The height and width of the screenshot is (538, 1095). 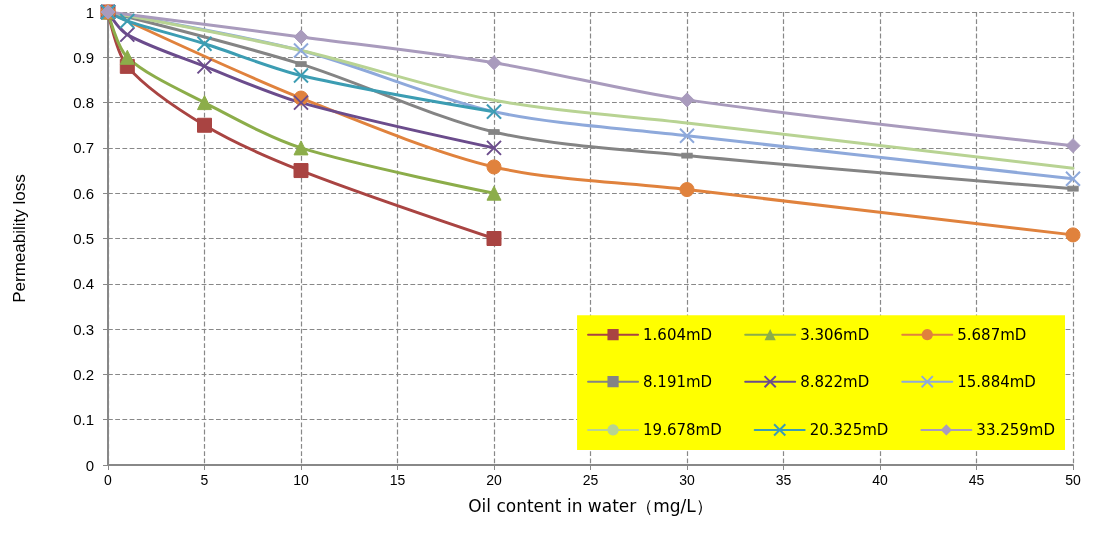 I want to click on y-tick-label: 0.4, so click(x=83, y=284).